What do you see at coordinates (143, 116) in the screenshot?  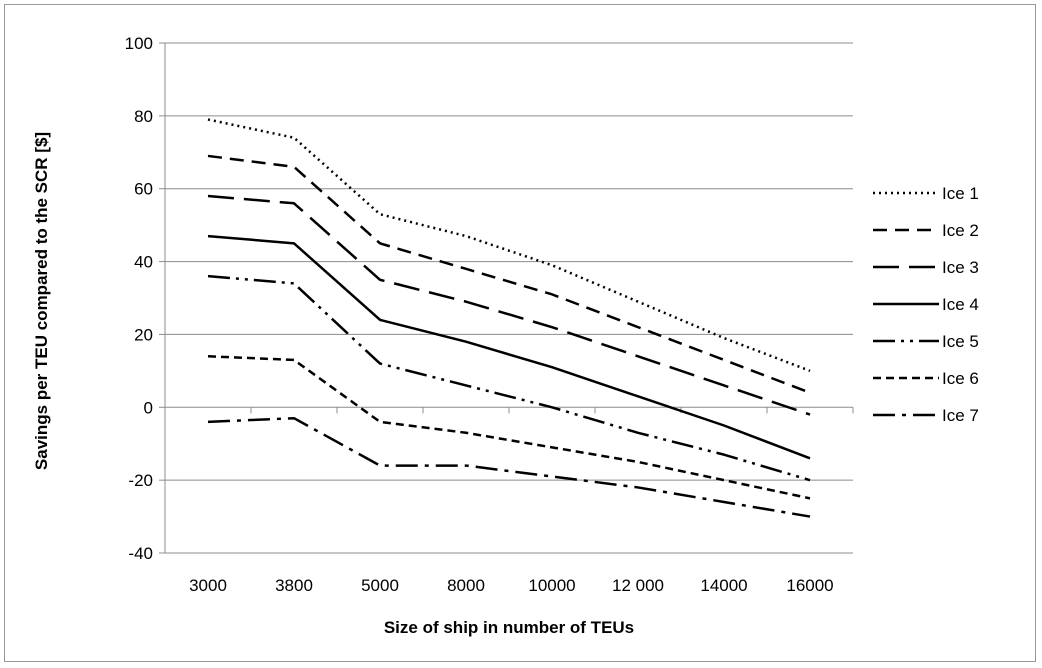 I see `y-tick-label: 80` at bounding box center [143, 116].